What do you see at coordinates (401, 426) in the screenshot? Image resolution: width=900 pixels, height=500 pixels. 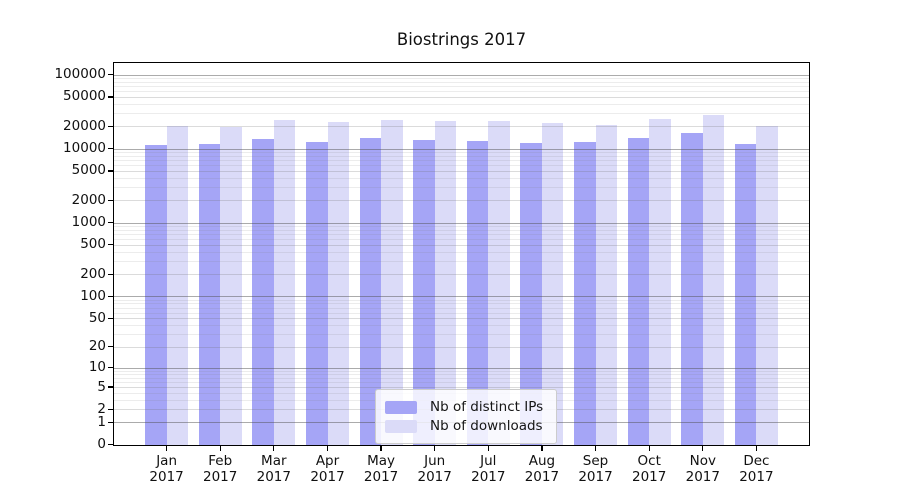 I see `legend-swatch-downloads` at bounding box center [401, 426].